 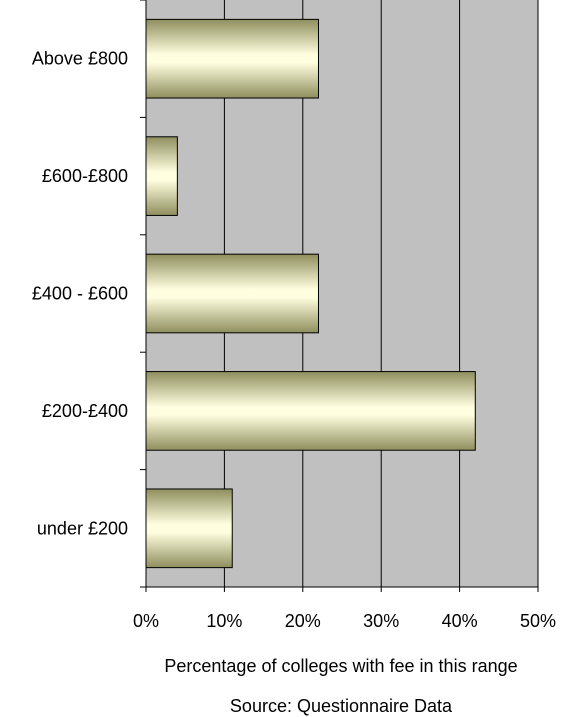 I want to click on y-tick-label: under £200, so click(x=82, y=528).